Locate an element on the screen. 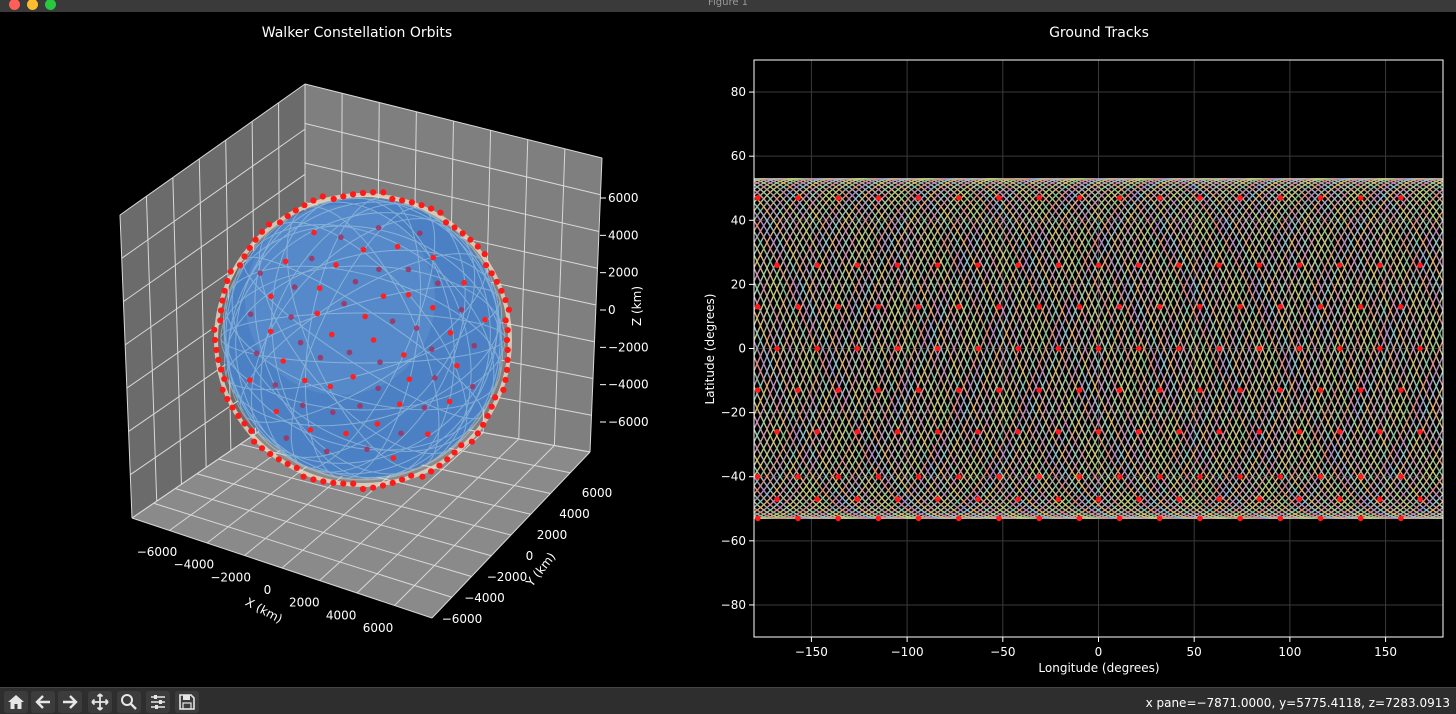  pane-grid-line is located at coordinates (401, 506).